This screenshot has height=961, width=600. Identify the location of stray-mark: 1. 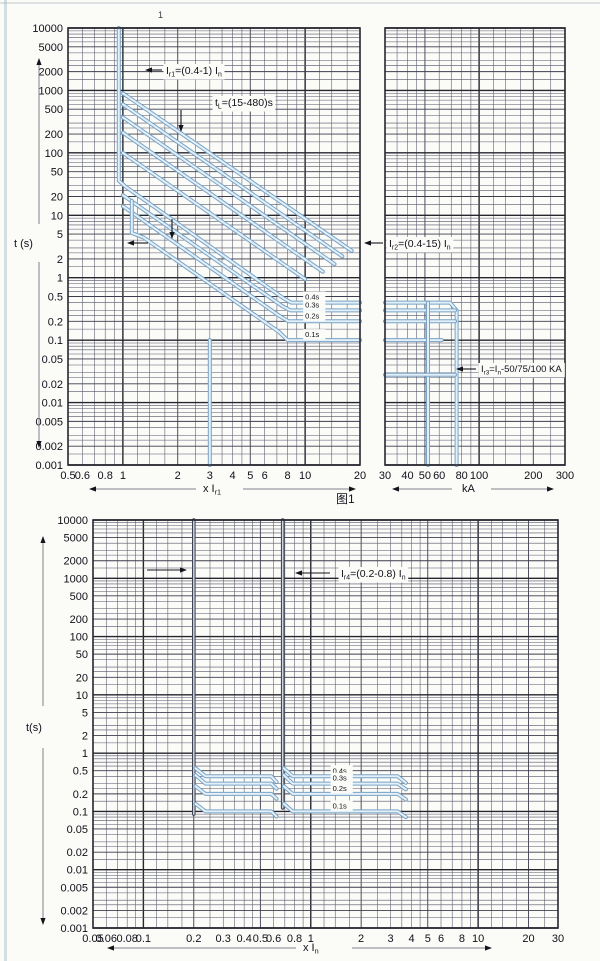
(161, 15).